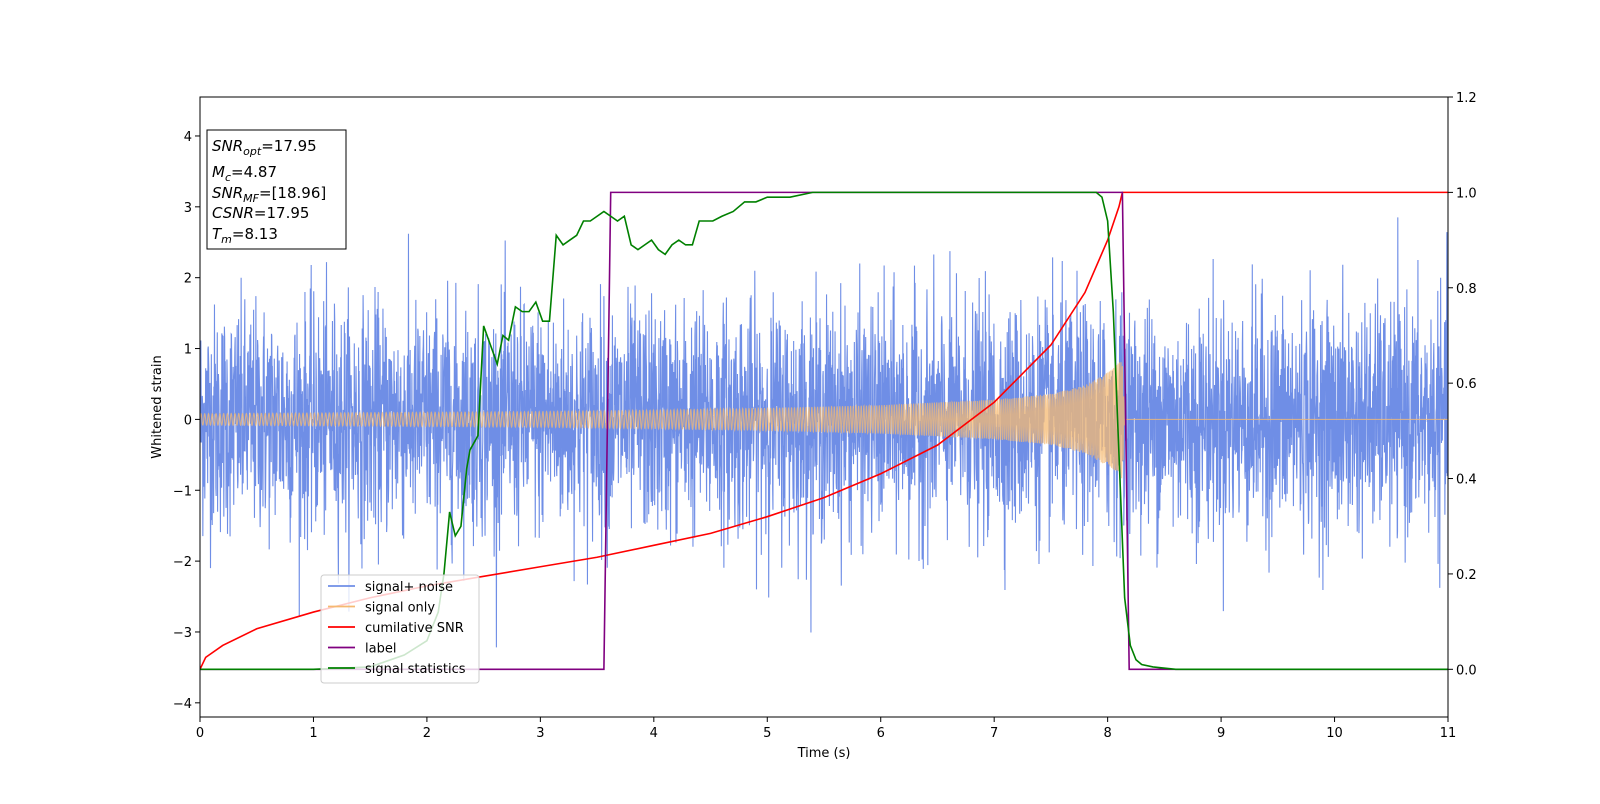 The height and width of the screenshot is (804, 1600). What do you see at coordinates (182, 704) in the screenshot?
I see `y-left-tick-label: −4` at bounding box center [182, 704].